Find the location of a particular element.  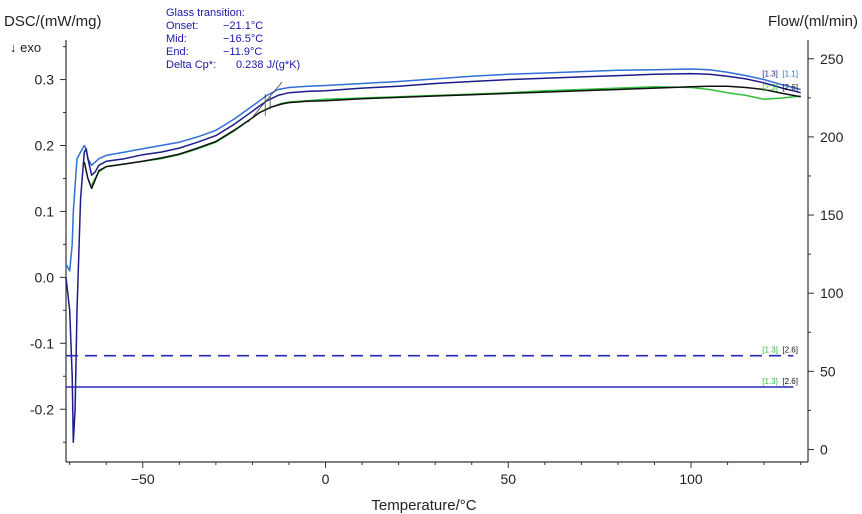

y-left-tick-label: 0.1 is located at coordinates (45, 211).